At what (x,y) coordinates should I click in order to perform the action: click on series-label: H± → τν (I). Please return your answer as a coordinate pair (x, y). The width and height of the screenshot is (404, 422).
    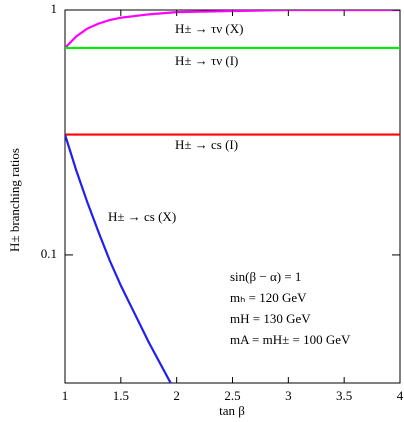
    Looking at the image, I should click on (206, 60).